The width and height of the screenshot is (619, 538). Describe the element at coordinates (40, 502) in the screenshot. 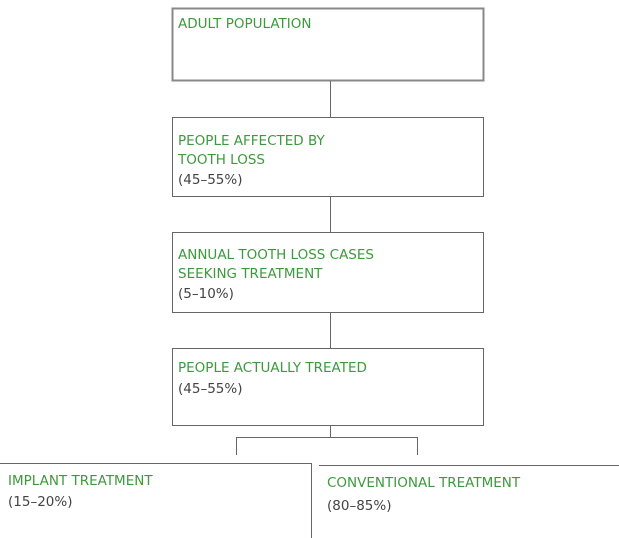

I see `node-share: (15–20%)` at that location.